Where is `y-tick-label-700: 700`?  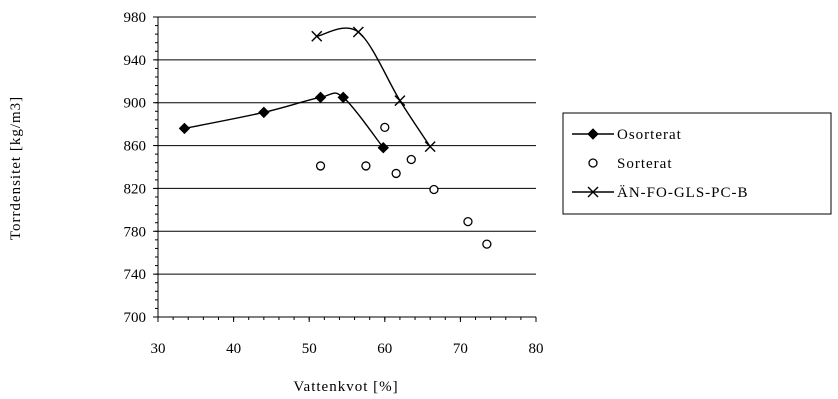
y-tick-label-700: 700 is located at coordinates (135, 318).